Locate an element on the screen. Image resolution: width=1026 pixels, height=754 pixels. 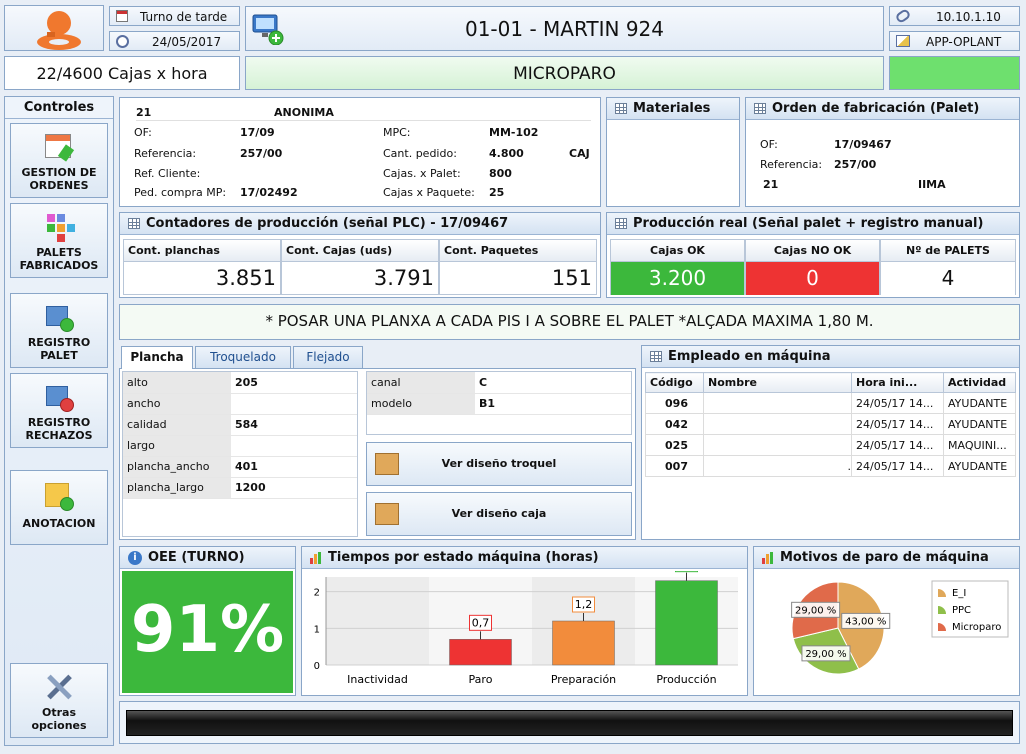
col-actividad: Actividad is located at coordinates (979, 382).